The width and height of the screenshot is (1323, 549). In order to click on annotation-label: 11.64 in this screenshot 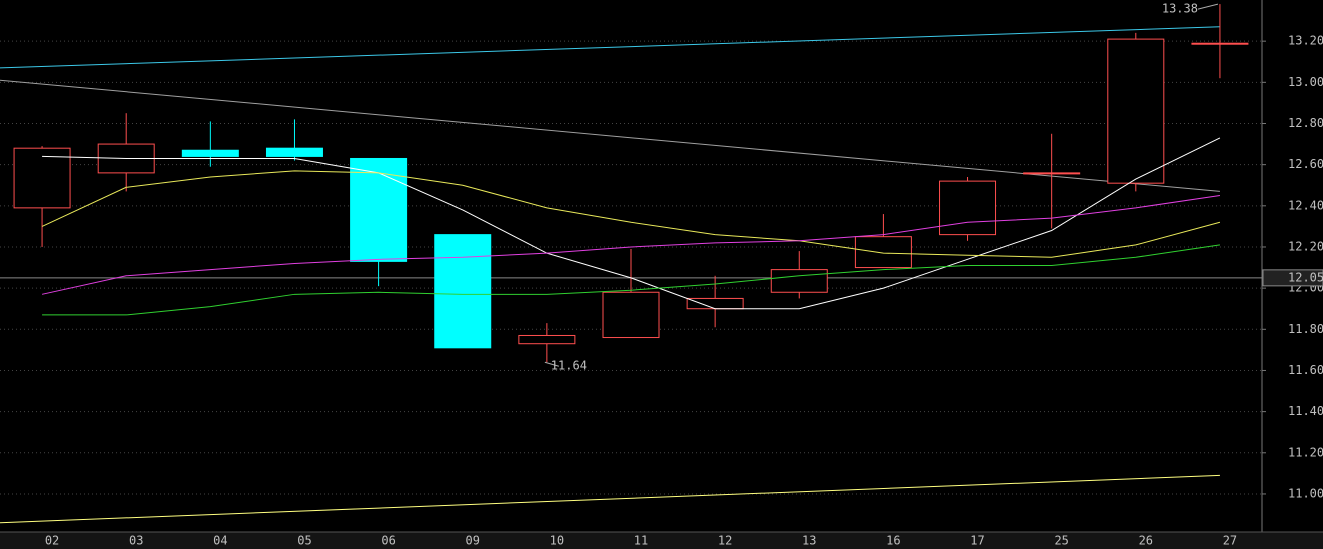, I will do `click(569, 366)`.